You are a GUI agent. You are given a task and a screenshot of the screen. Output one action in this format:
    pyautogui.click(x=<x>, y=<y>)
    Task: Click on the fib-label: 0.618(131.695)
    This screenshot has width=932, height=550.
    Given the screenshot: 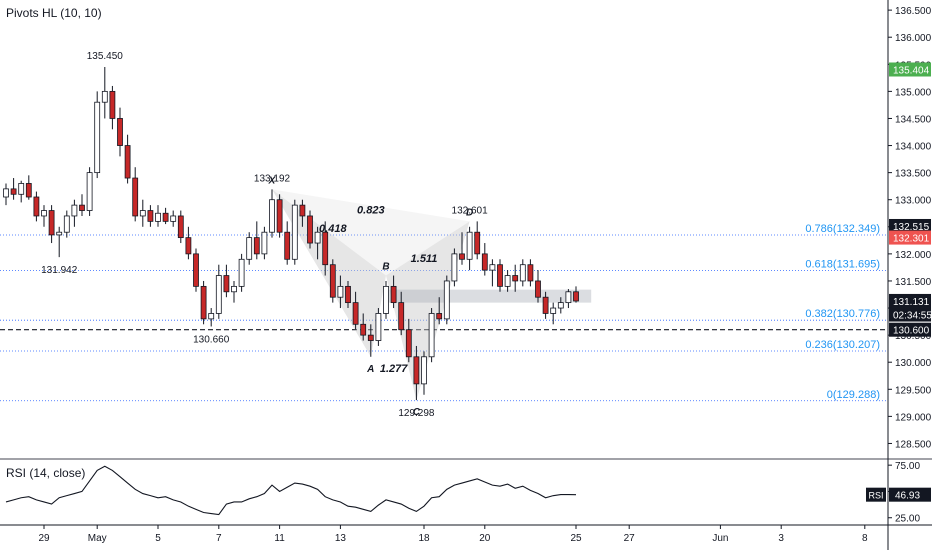 What is the action you would take?
    pyautogui.click(x=842, y=264)
    